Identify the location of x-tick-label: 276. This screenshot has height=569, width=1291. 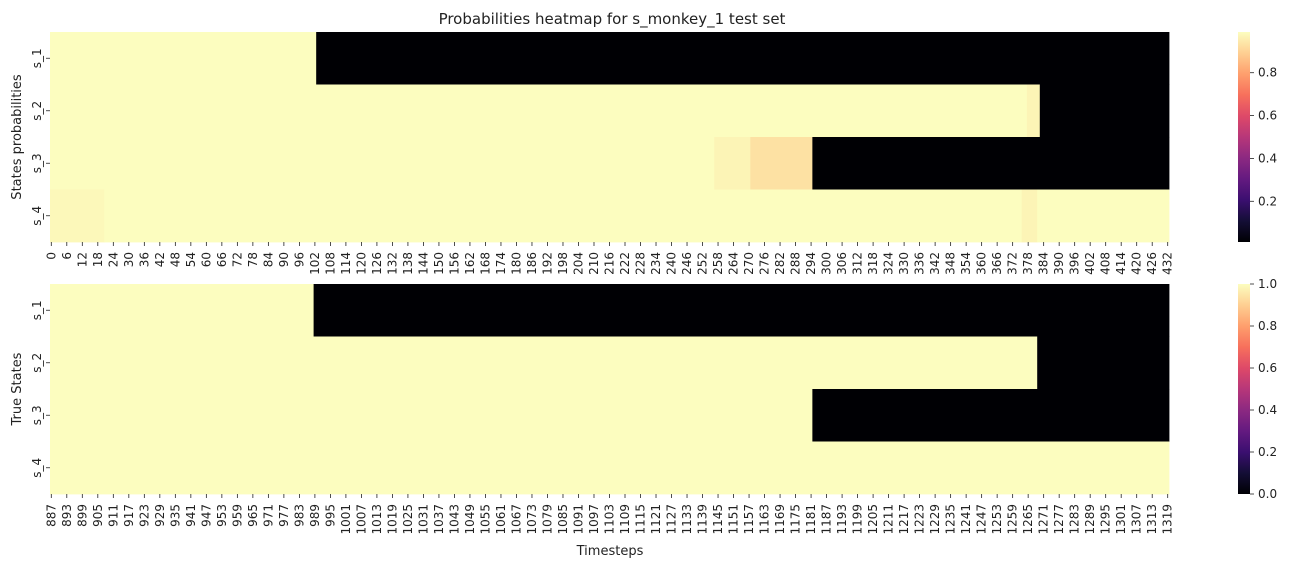
(765, 263).